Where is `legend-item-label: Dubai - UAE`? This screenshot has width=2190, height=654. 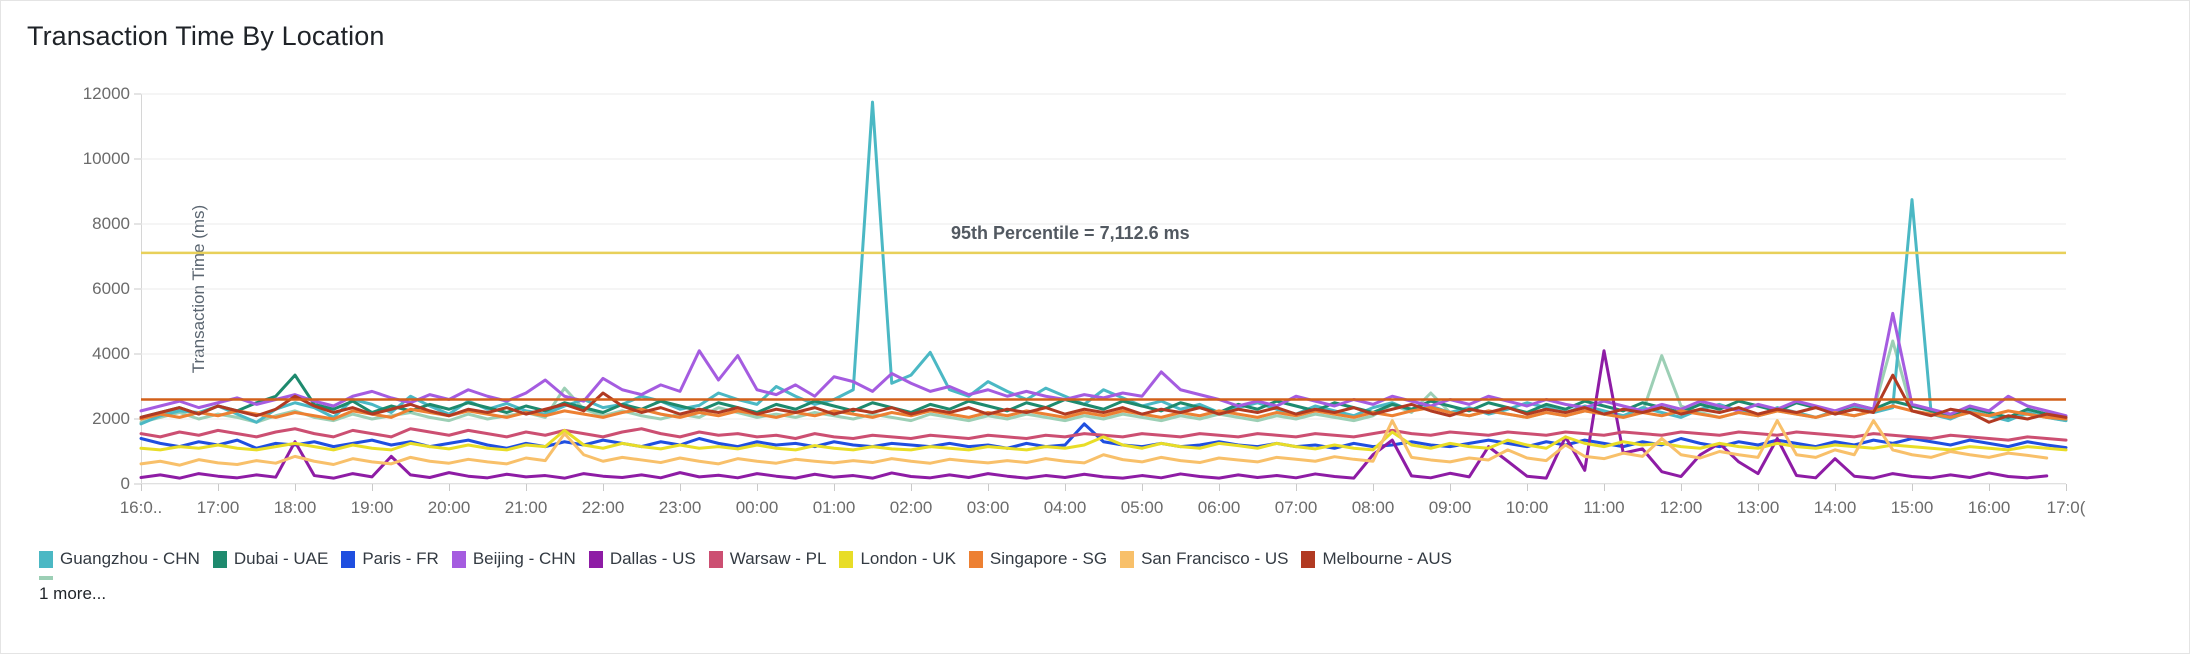
legend-item-label: Dubai - UAE is located at coordinates (281, 558).